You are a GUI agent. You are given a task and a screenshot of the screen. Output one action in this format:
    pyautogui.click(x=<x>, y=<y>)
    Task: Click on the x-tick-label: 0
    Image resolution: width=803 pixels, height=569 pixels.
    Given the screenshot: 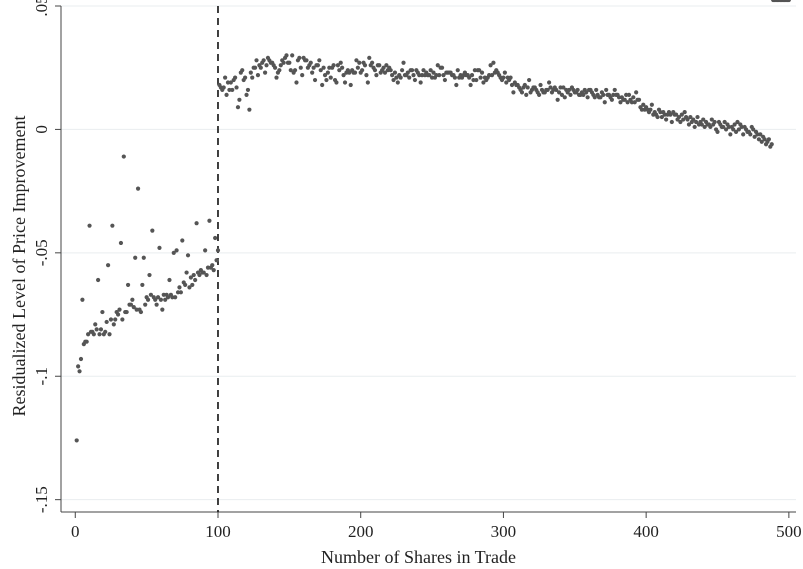 What is the action you would take?
    pyautogui.click(x=75, y=531)
    